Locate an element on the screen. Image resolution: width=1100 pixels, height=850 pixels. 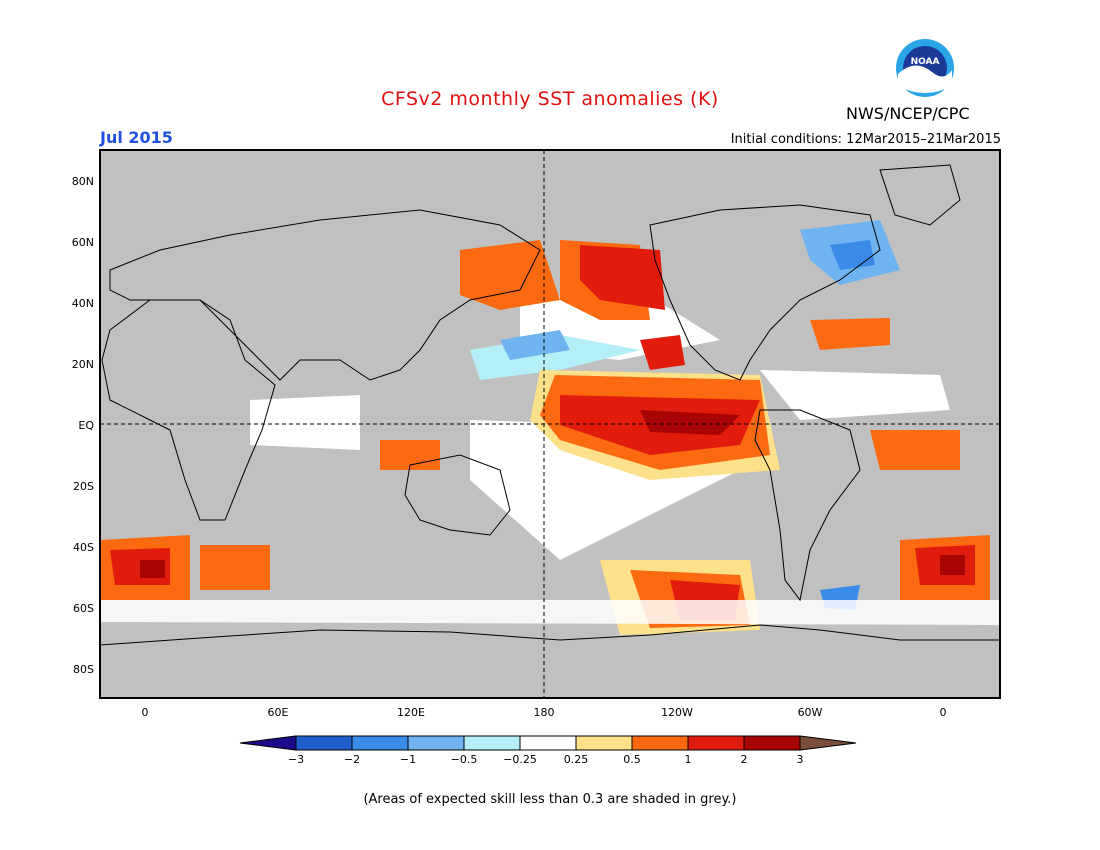
lat-tick-label: 40S is located at coordinates (83, 547).